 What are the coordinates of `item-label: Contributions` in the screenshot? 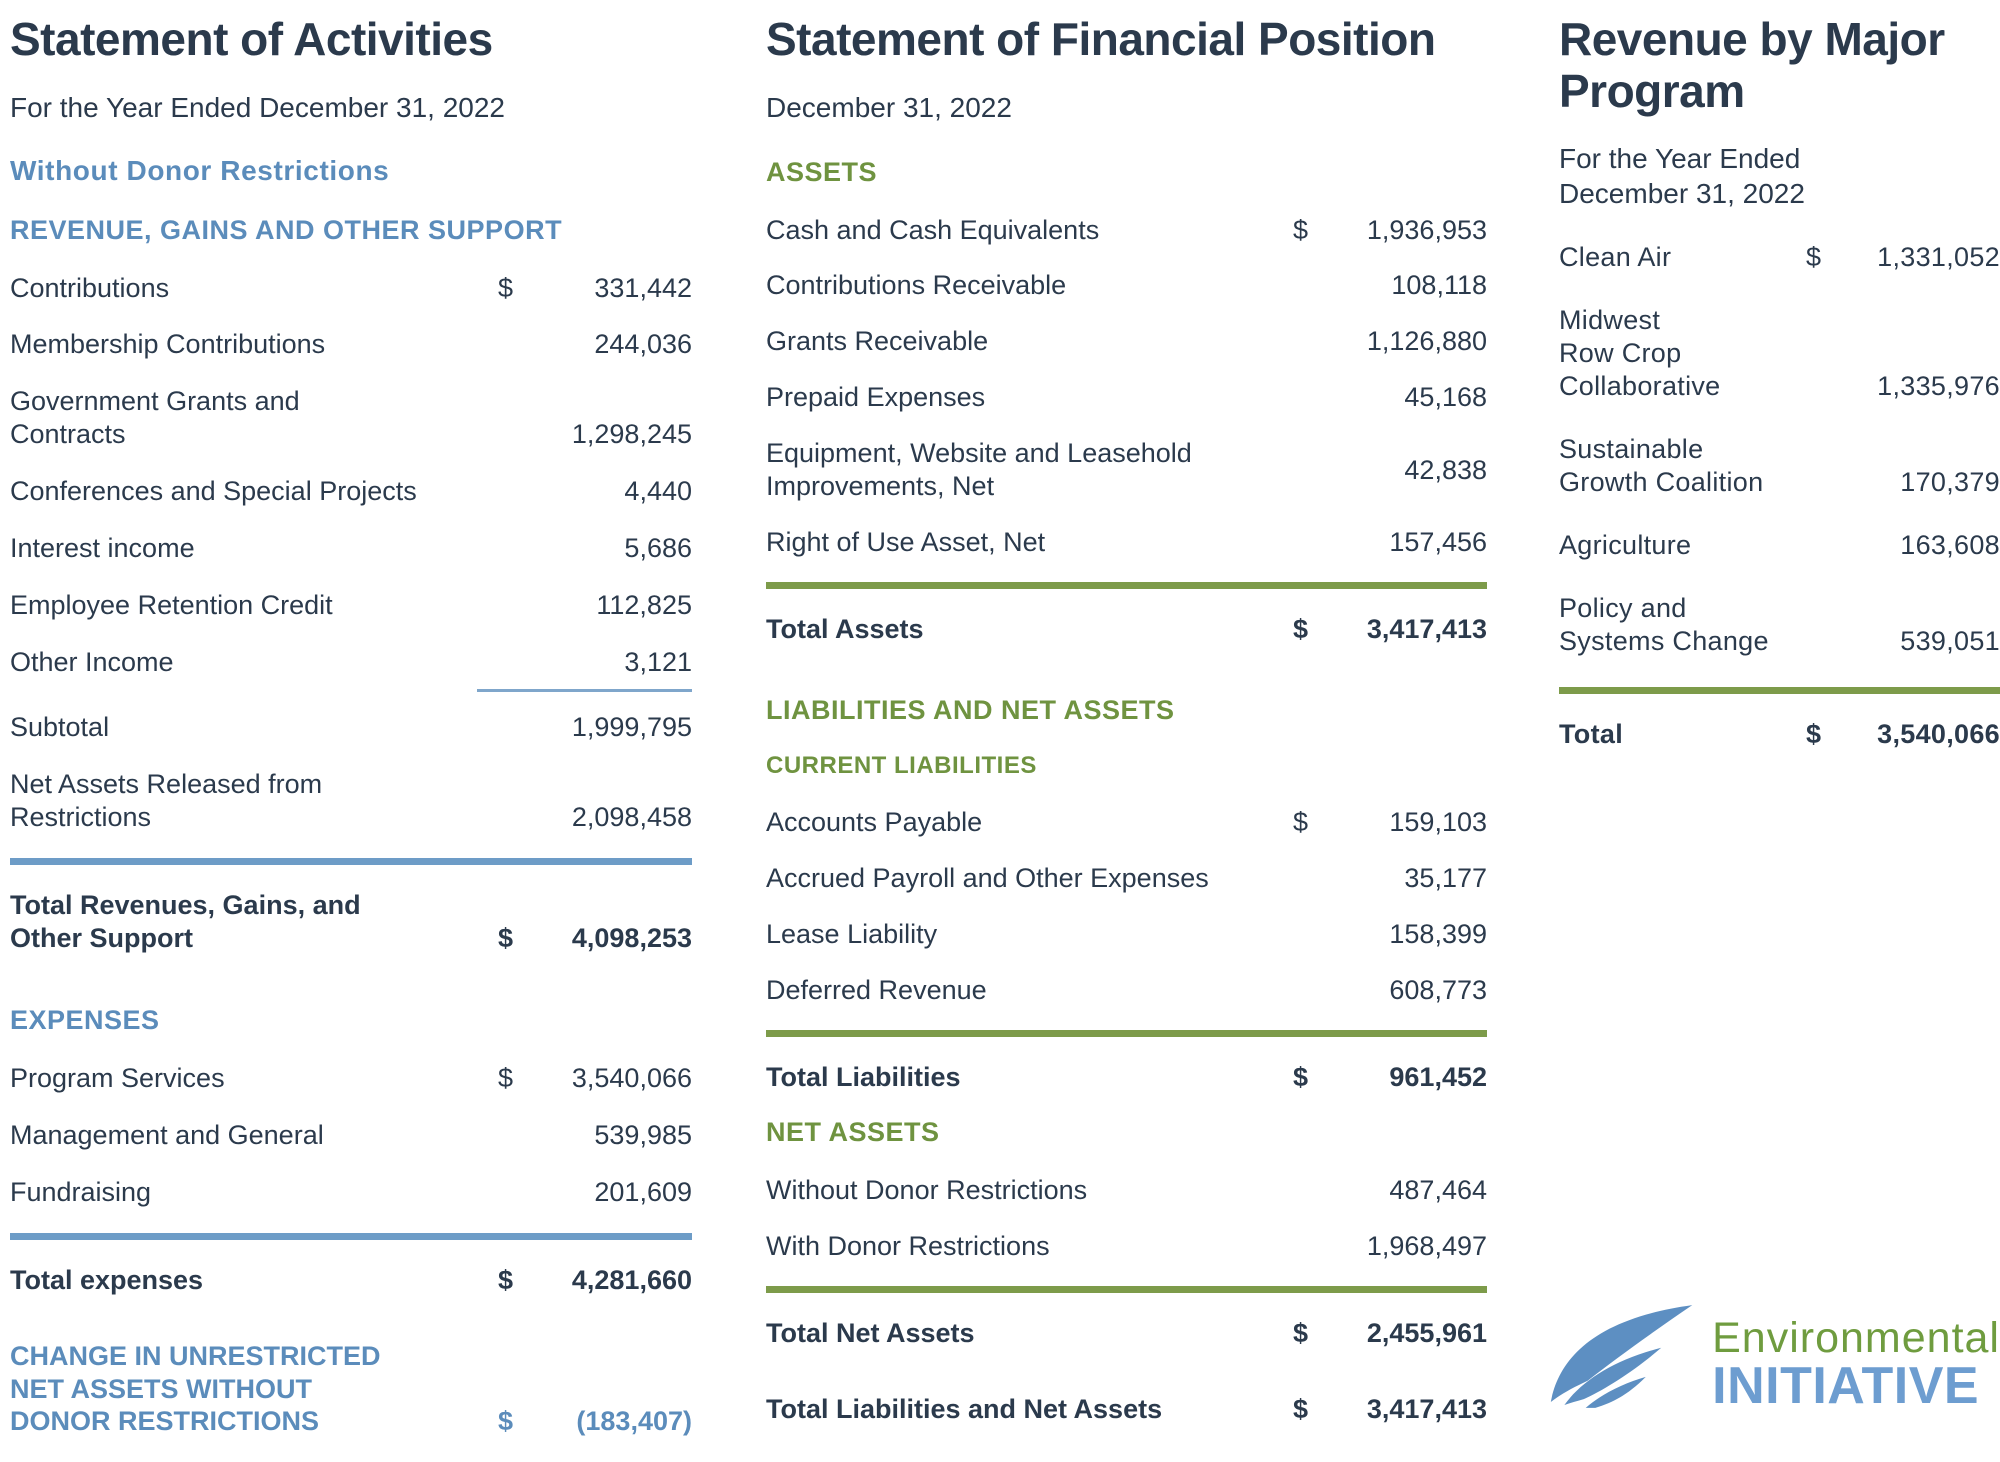 It's located at (90, 287).